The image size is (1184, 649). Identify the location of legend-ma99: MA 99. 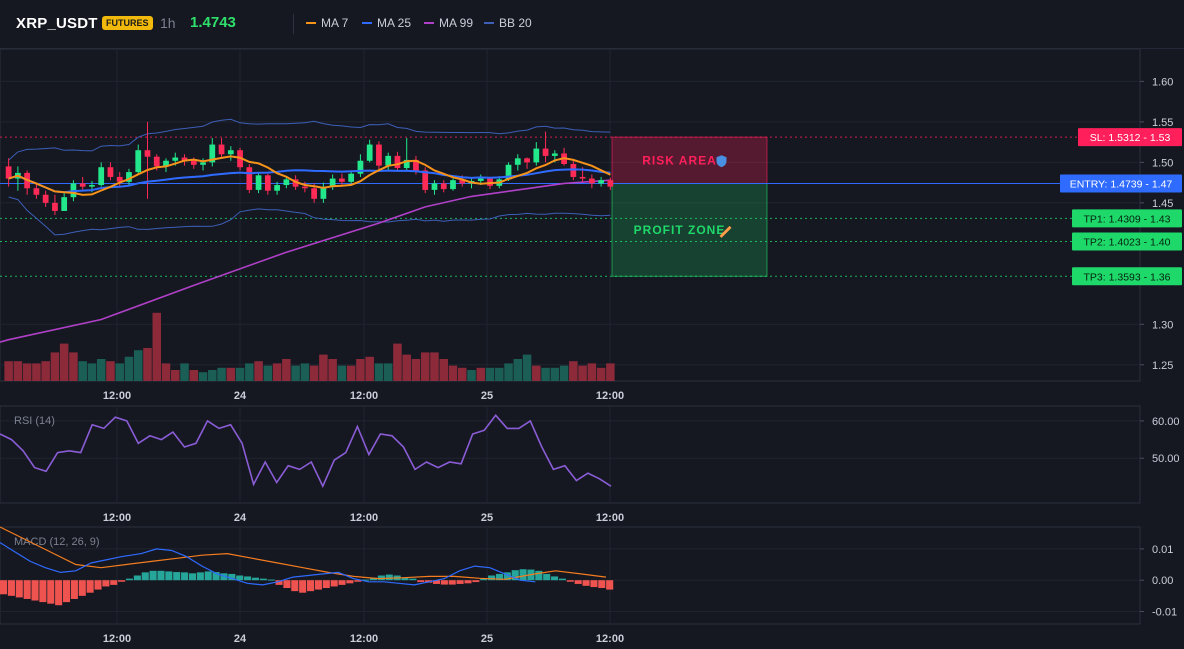
(448, 23).